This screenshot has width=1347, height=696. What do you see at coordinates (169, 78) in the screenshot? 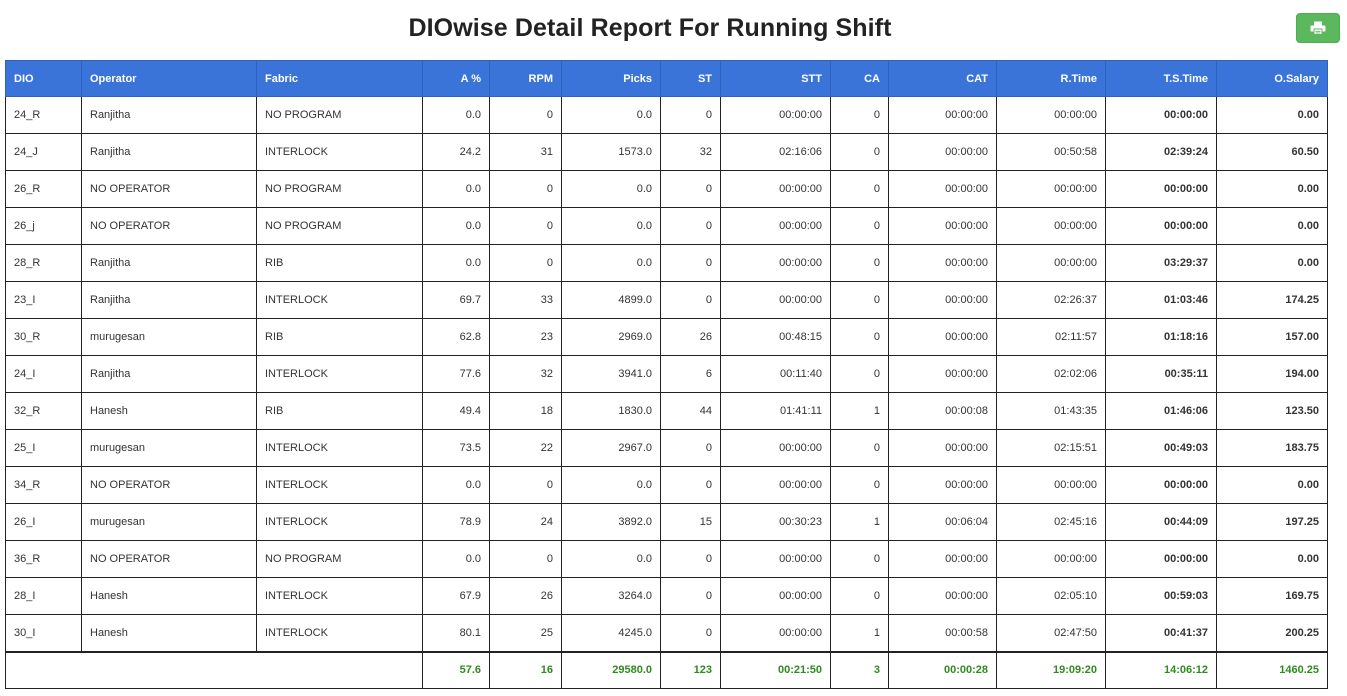
I see `column-header-operator: Operator` at bounding box center [169, 78].